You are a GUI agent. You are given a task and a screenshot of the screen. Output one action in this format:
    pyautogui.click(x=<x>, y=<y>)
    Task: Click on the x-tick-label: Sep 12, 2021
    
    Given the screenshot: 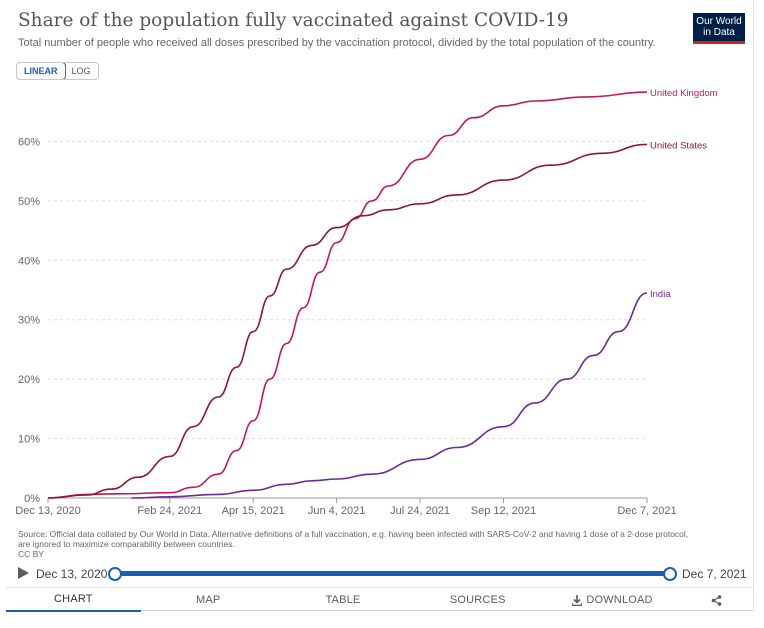 What is the action you would take?
    pyautogui.click(x=503, y=511)
    